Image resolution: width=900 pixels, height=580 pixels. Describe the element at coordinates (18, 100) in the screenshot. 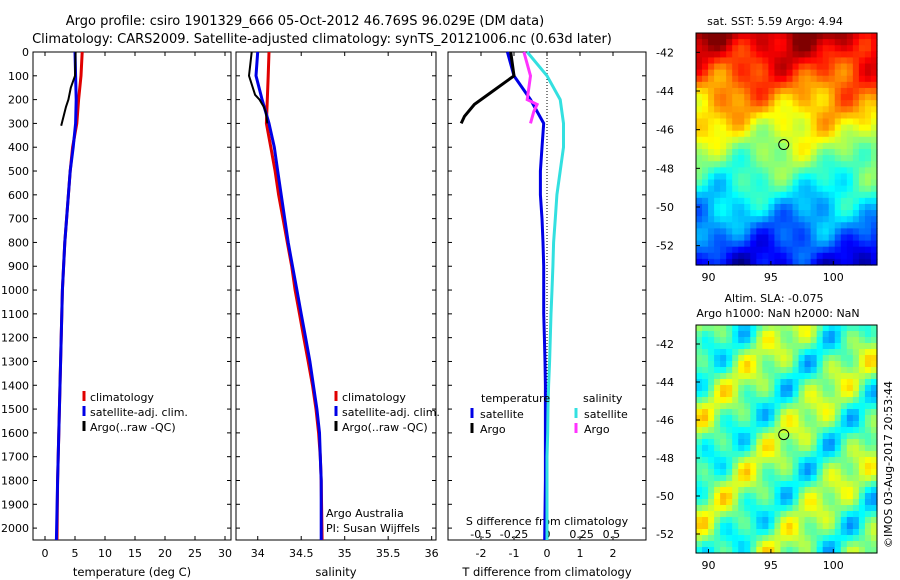

I see `depth-tick-label: 200` at that location.